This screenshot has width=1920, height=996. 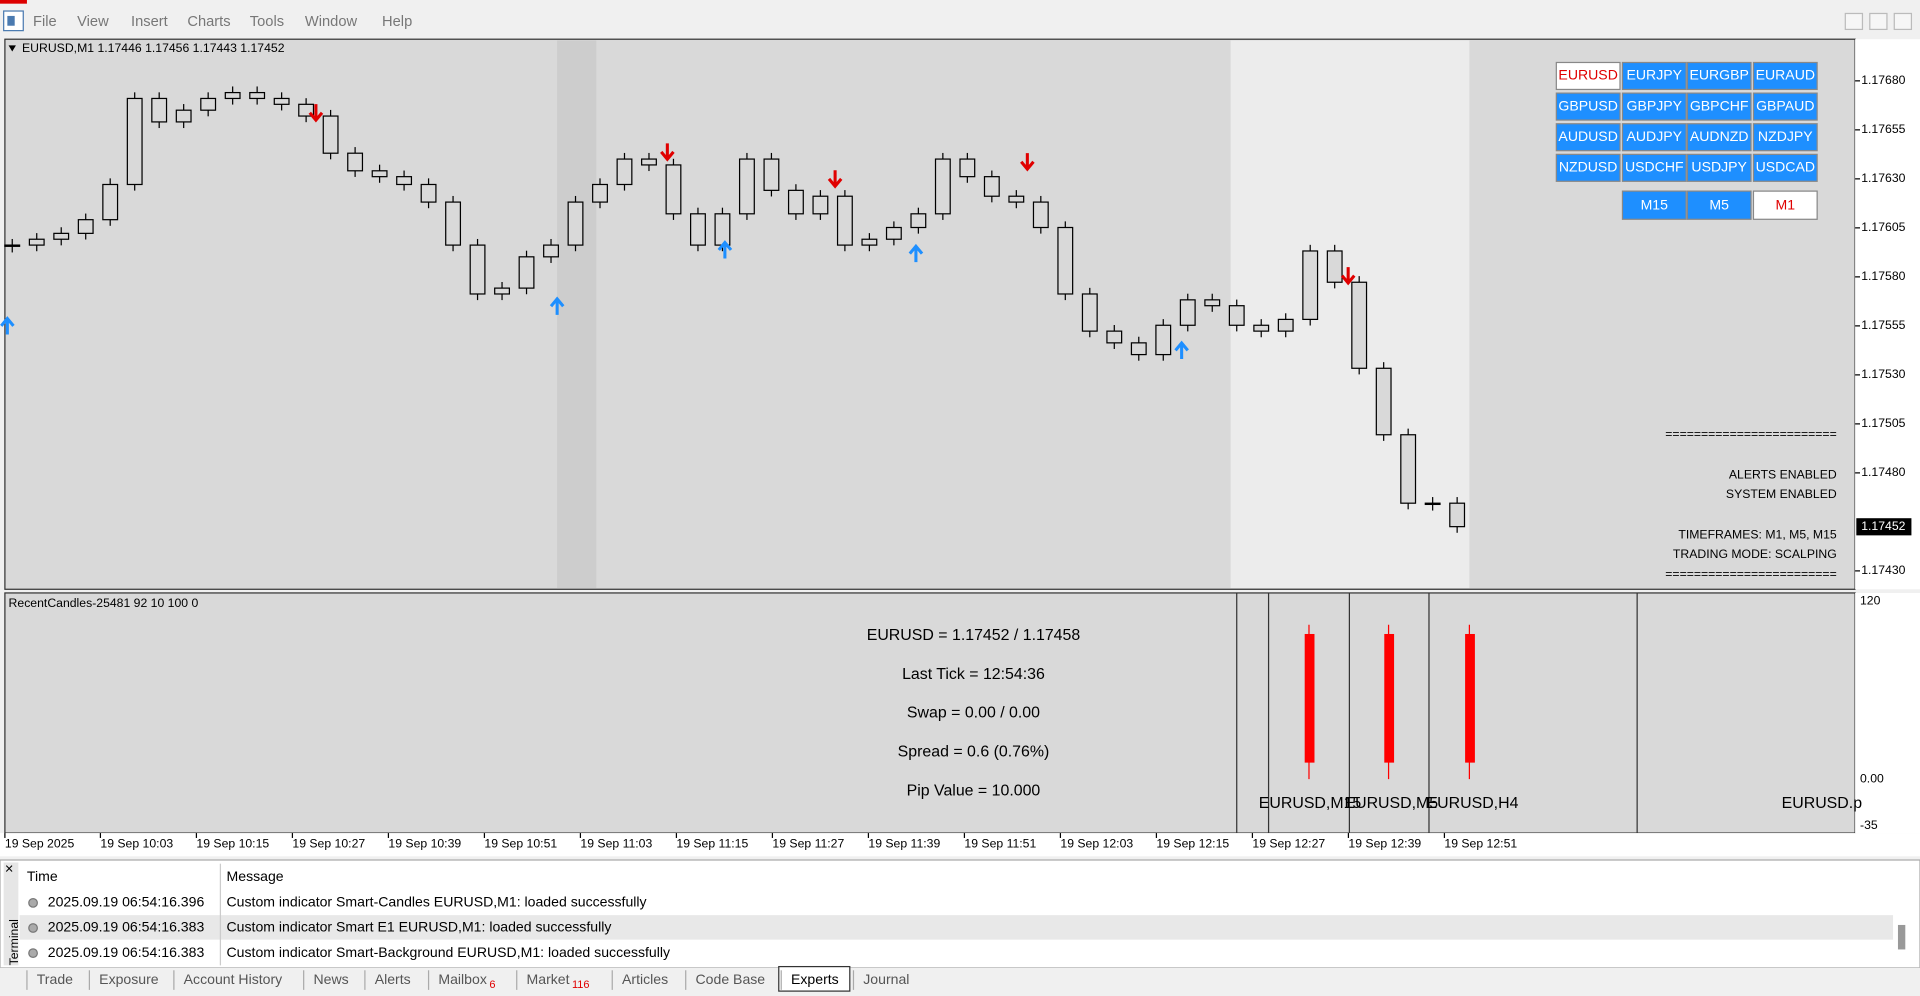 What do you see at coordinates (14, 942) in the screenshot?
I see `terminal-label: Terminal` at bounding box center [14, 942].